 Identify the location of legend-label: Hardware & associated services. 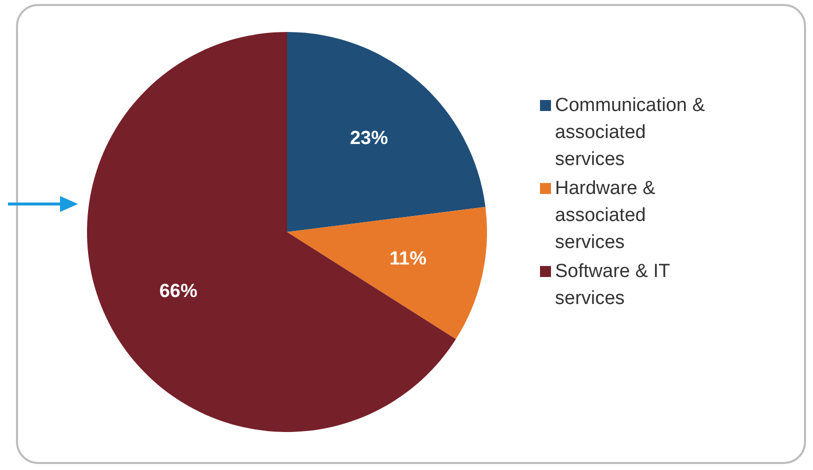
(605, 216).